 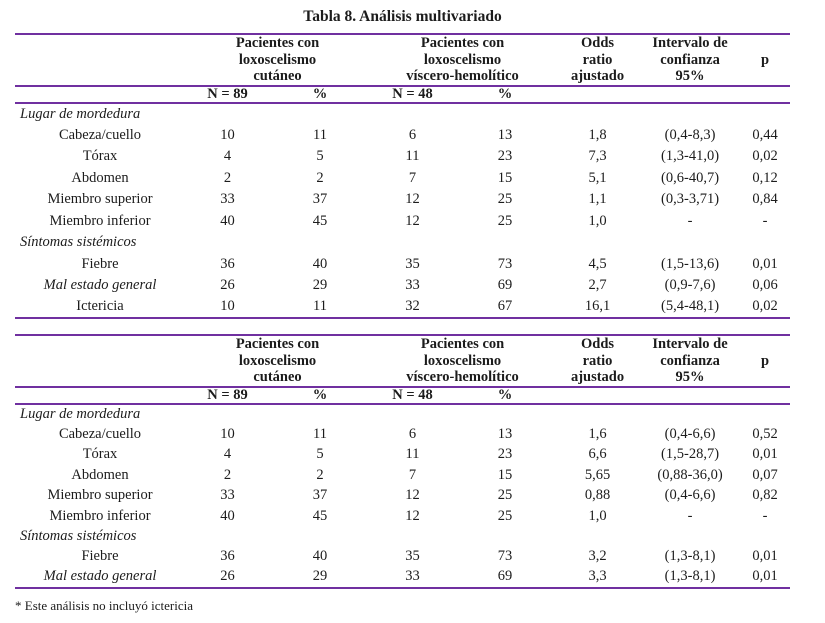 What do you see at coordinates (505, 306) in the screenshot?
I see `value-cell: 67` at bounding box center [505, 306].